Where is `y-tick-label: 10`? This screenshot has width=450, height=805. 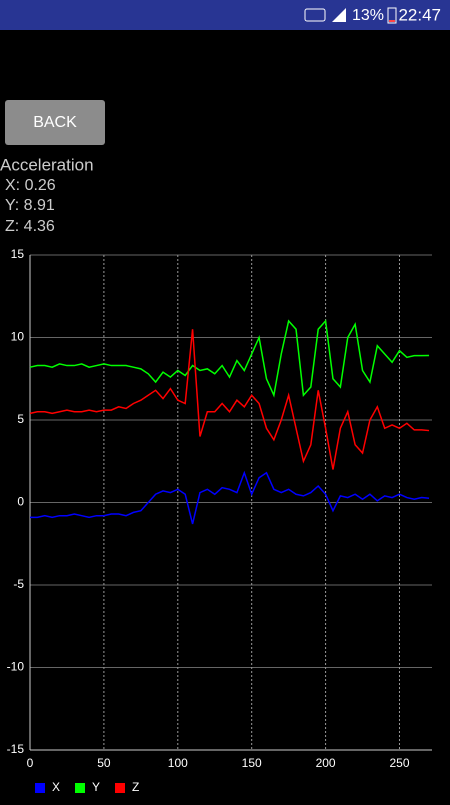 y-tick-label: 10 is located at coordinates (18, 337).